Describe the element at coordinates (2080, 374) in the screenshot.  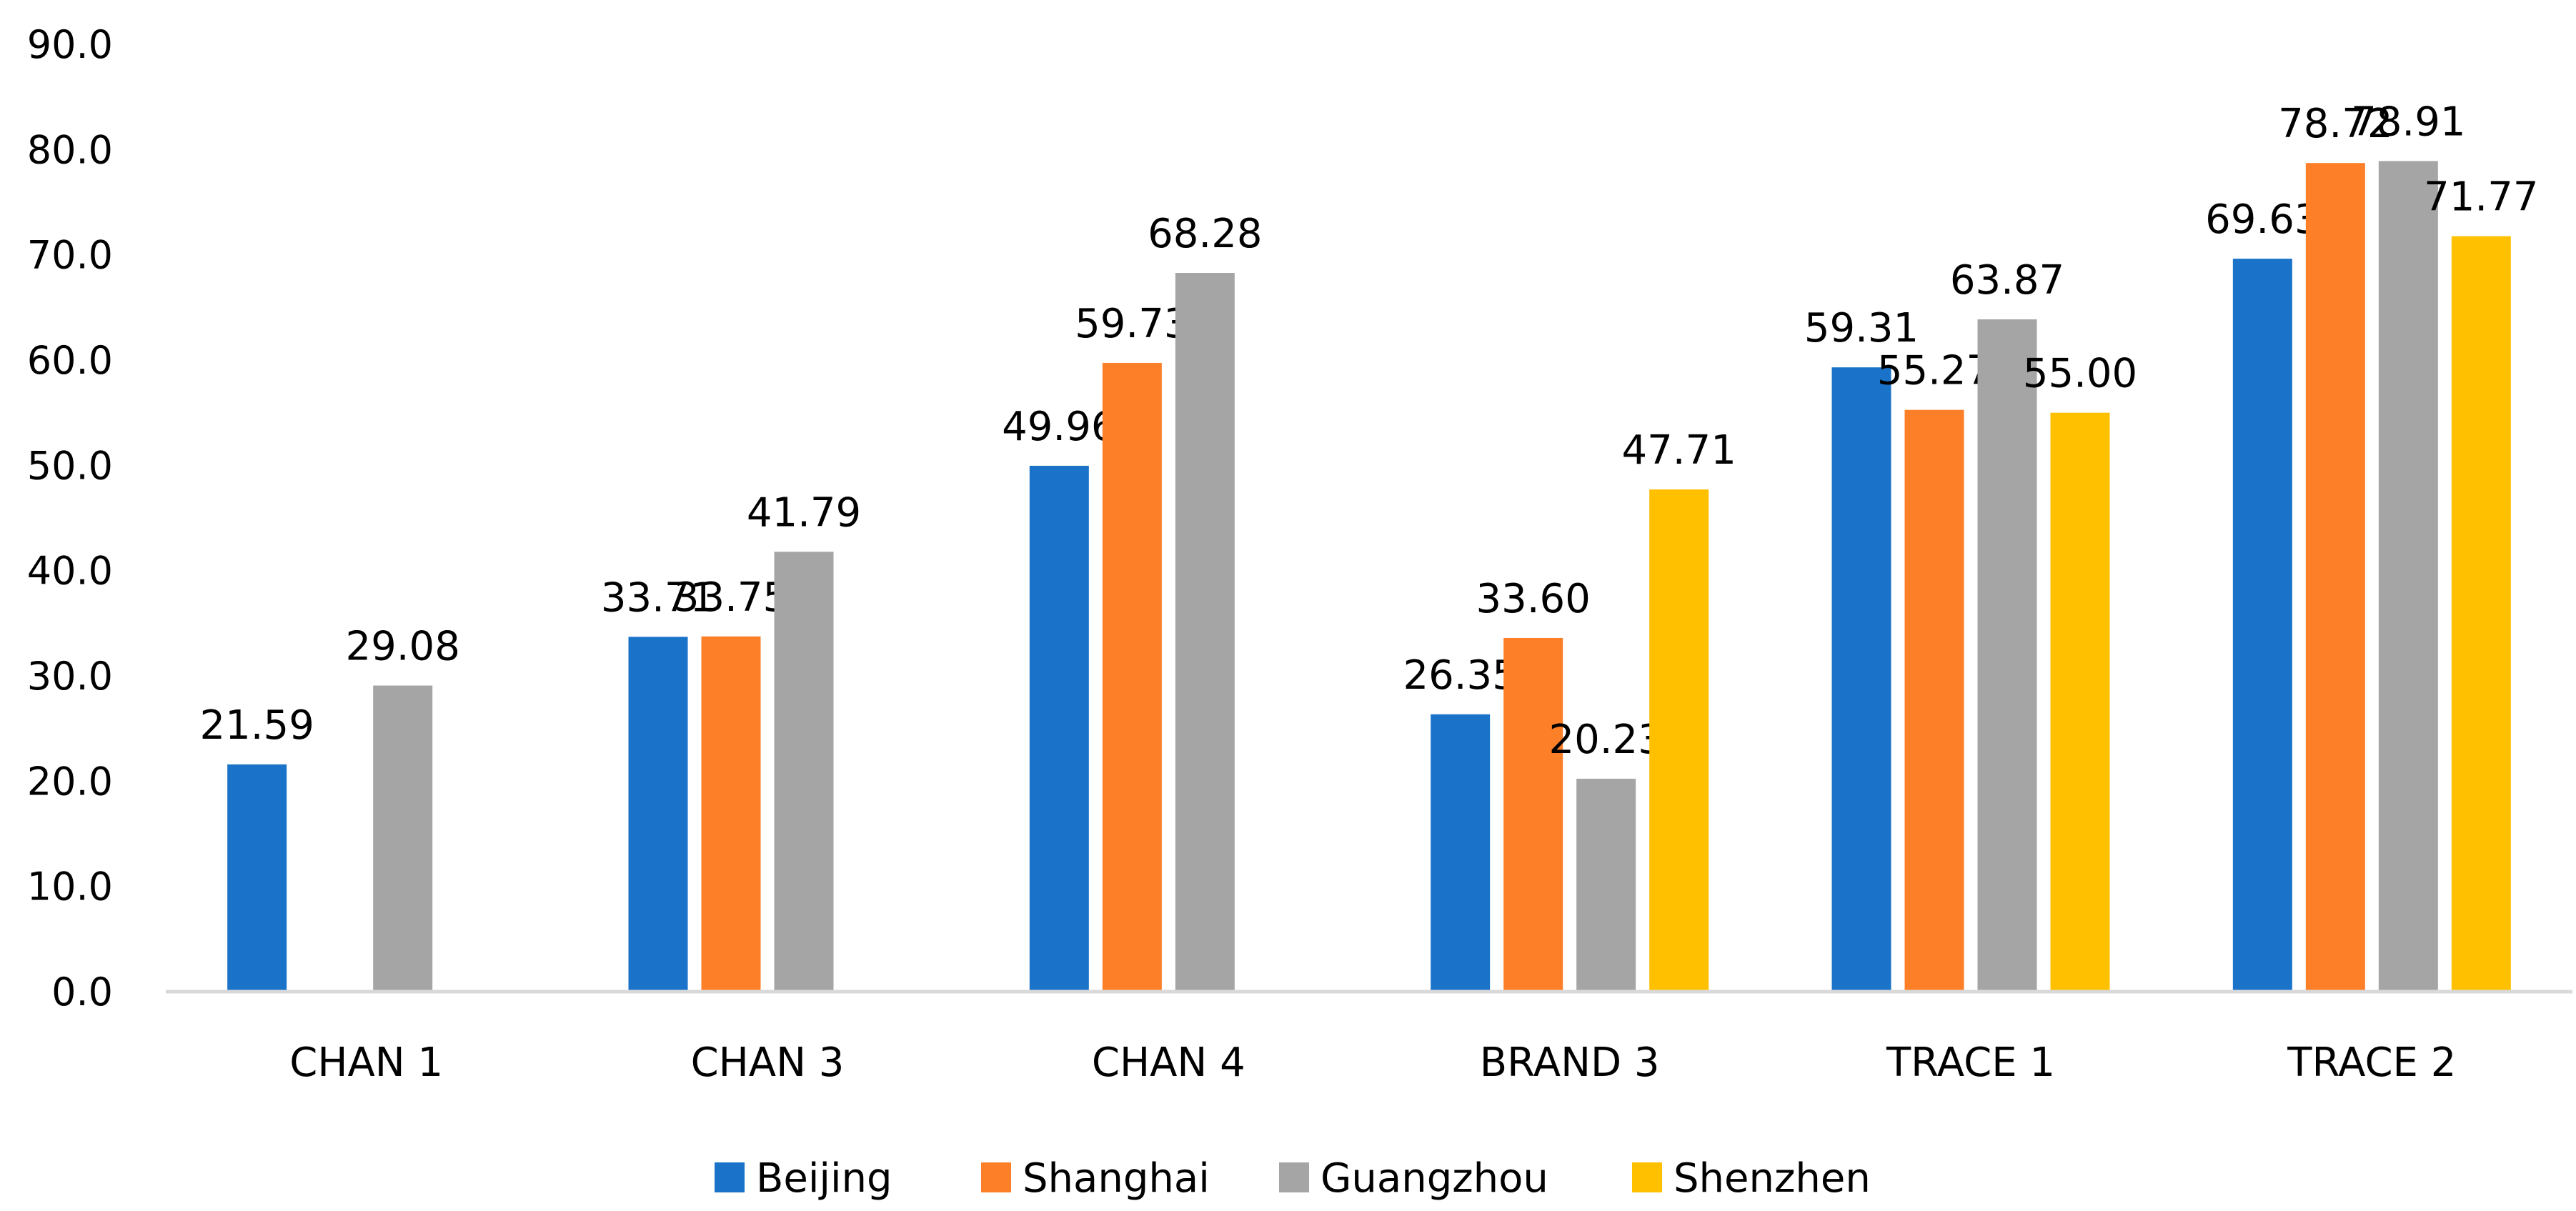
I see `data-label: 55.00` at that location.